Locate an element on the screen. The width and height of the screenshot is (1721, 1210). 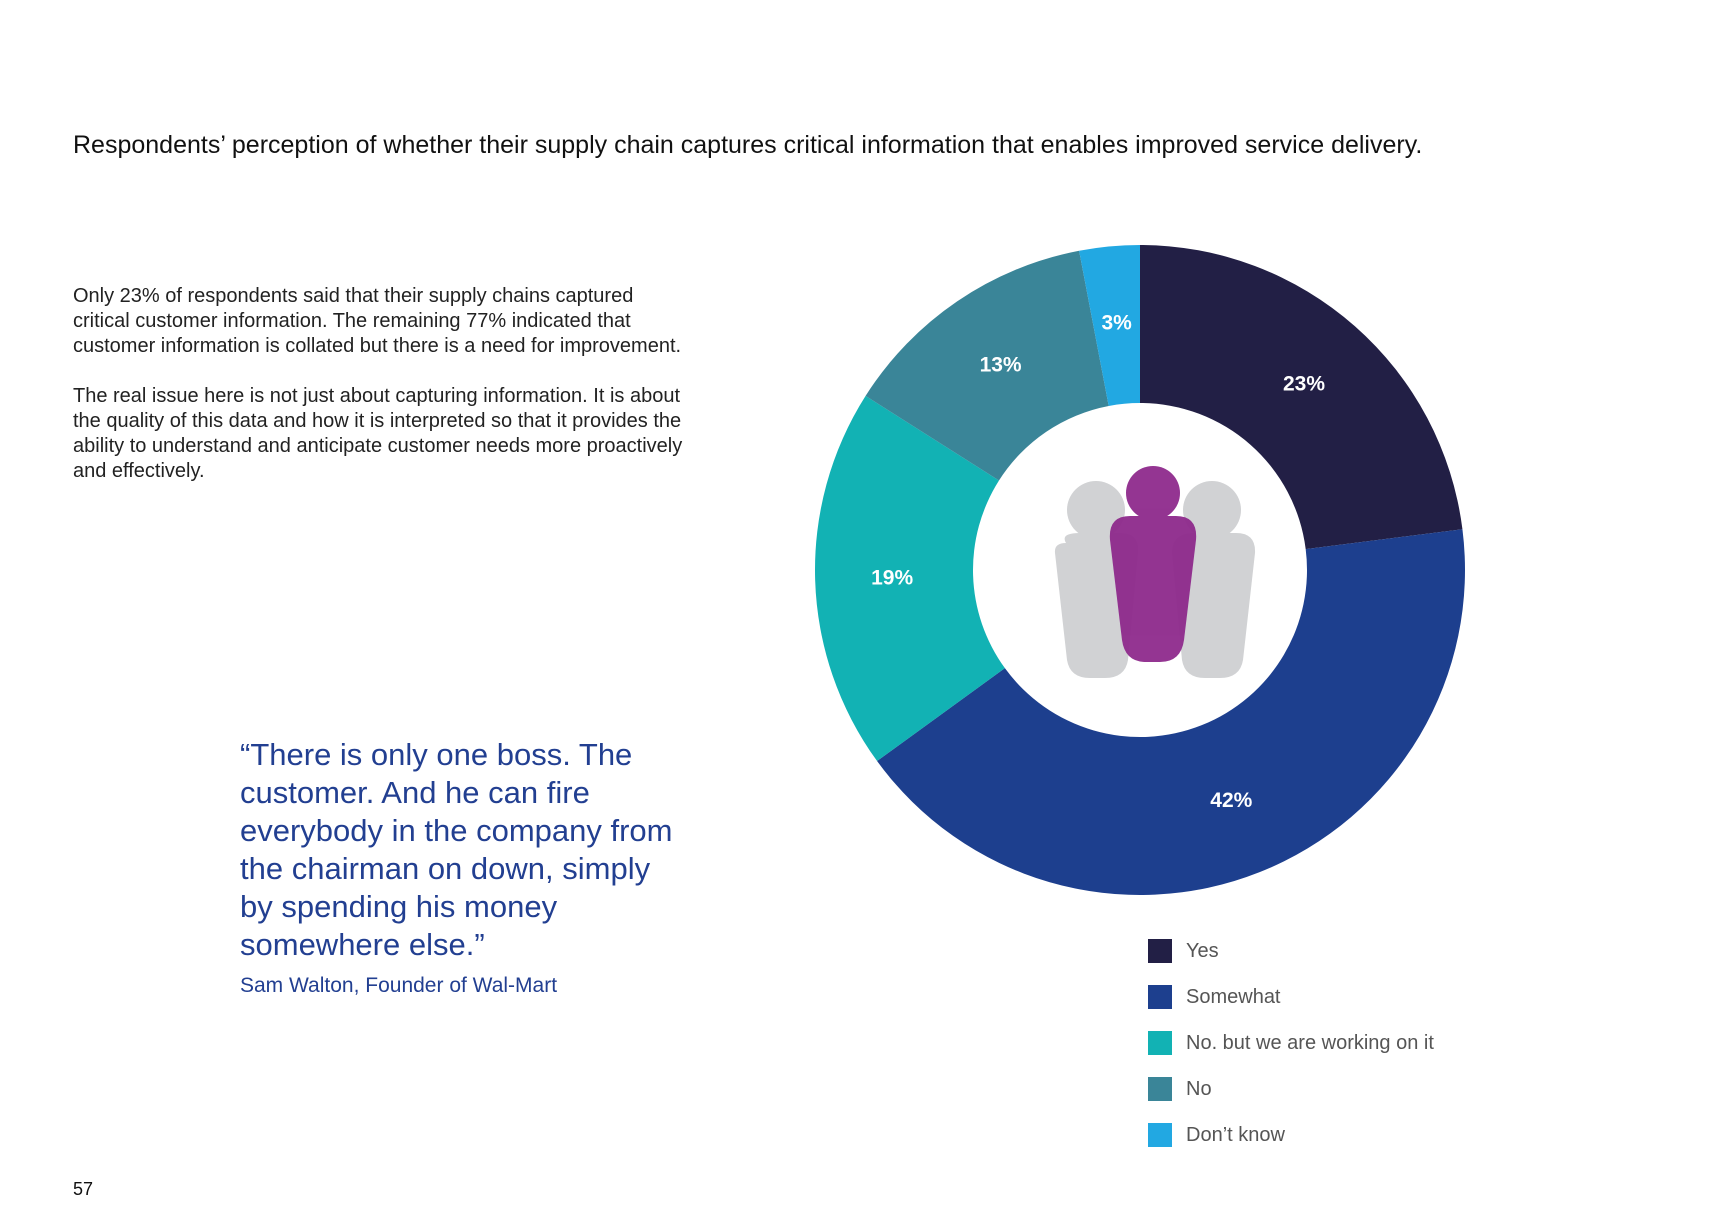
slice-label-no: 13% is located at coordinates (1001, 364).